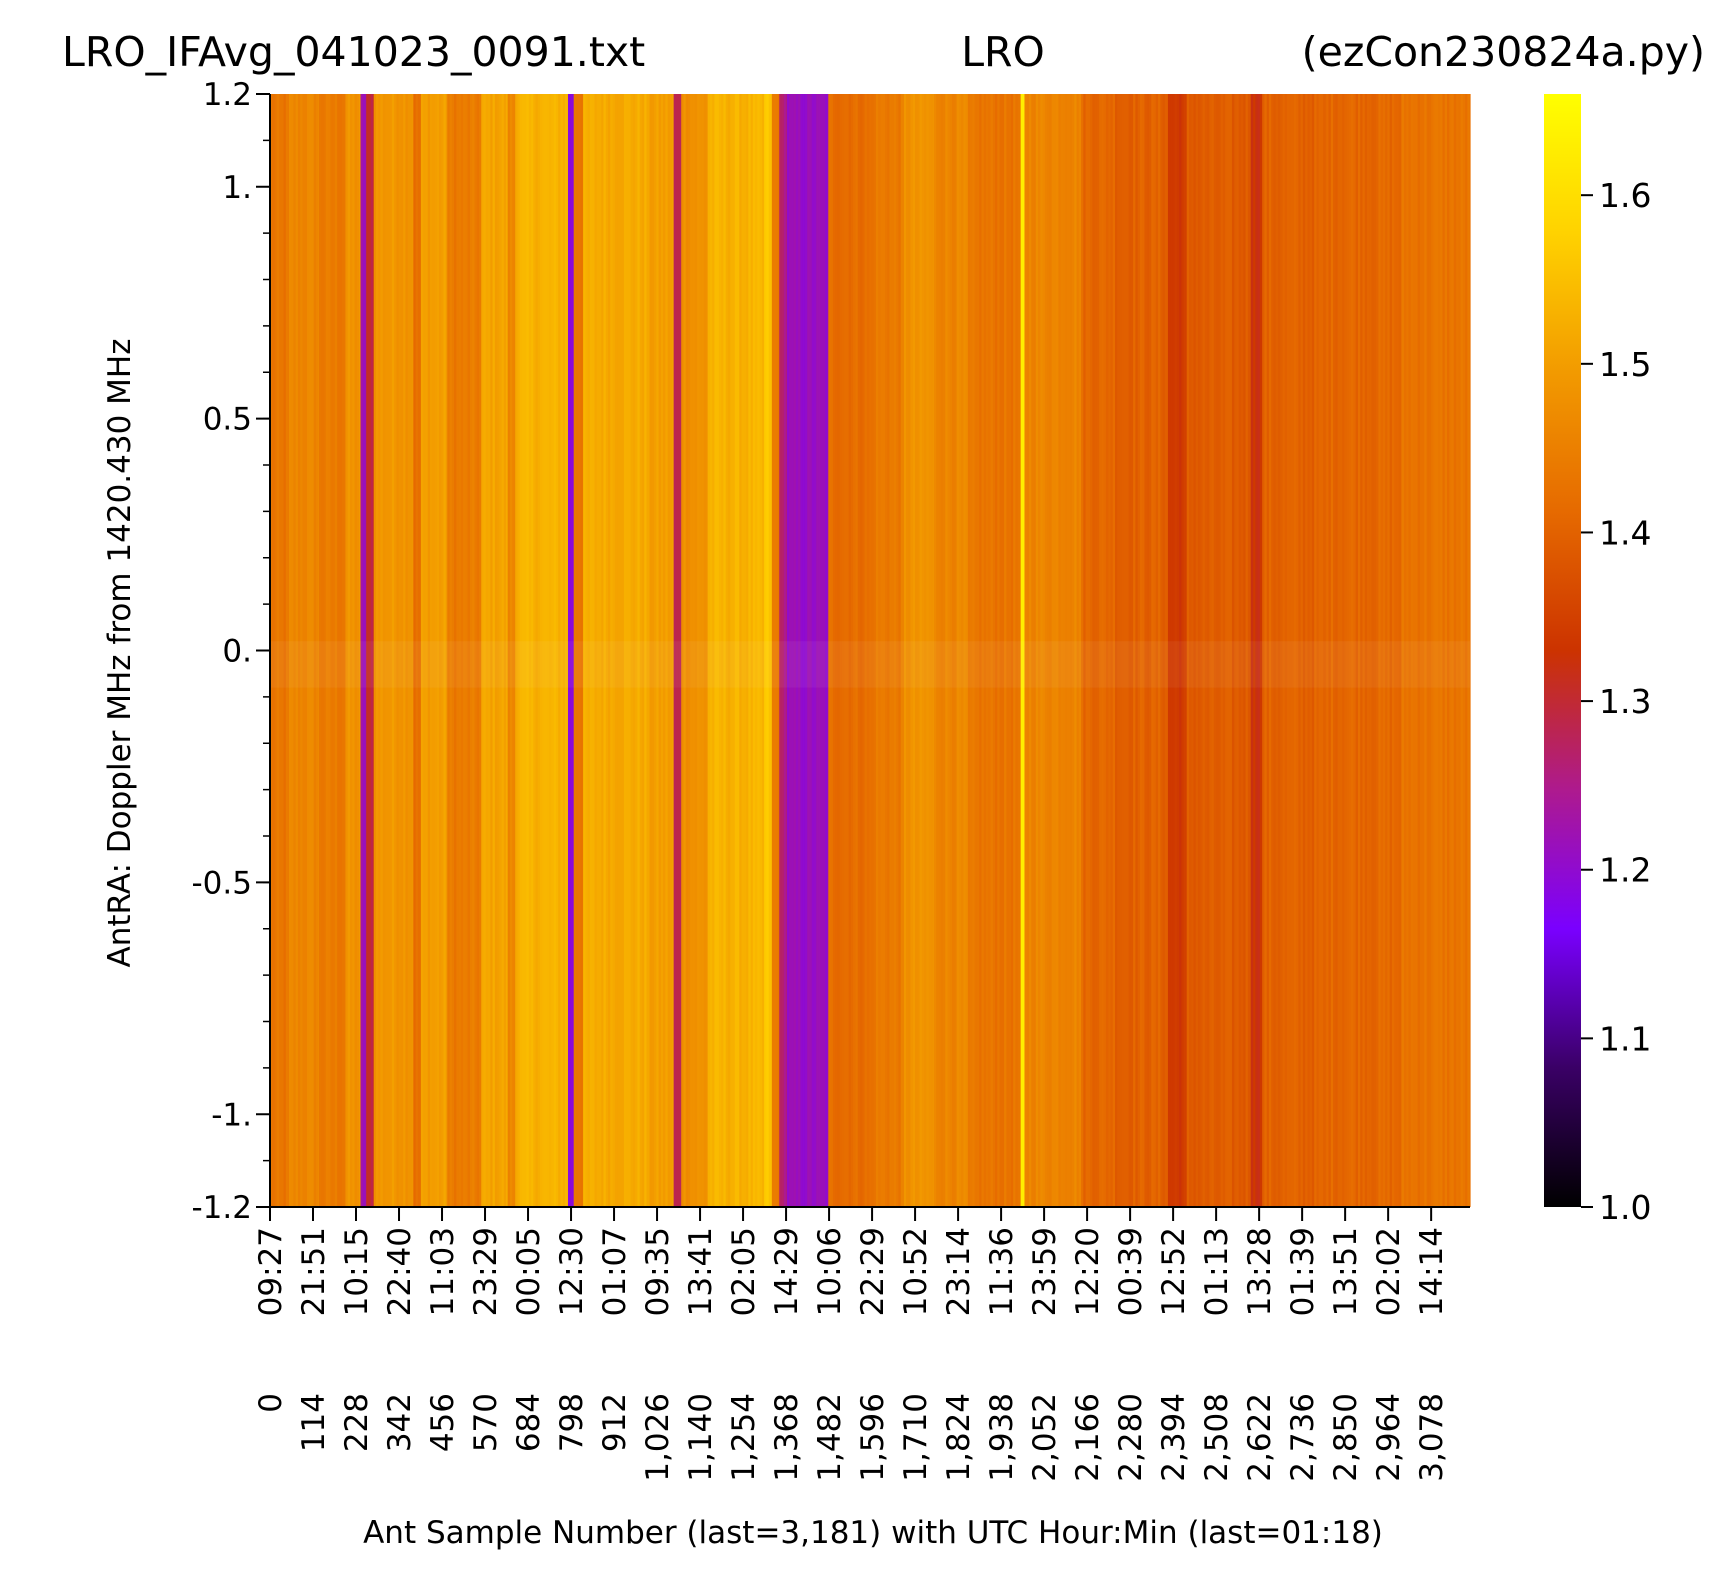 The image size is (1728, 1585). Describe the element at coordinates (1562, 650) in the screenshot. I see `colorbar` at that location.